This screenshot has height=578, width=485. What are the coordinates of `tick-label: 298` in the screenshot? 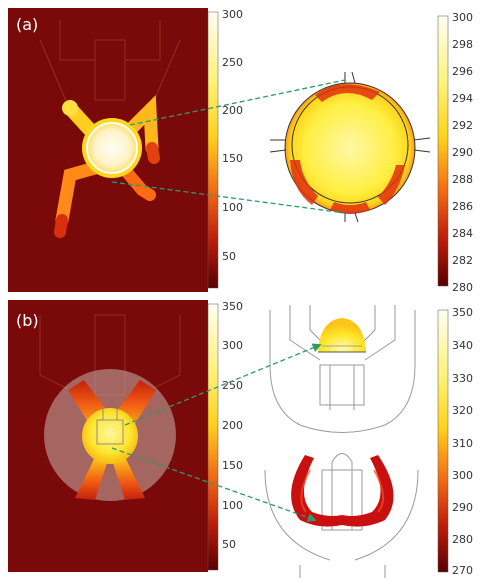 It's located at (462, 44).